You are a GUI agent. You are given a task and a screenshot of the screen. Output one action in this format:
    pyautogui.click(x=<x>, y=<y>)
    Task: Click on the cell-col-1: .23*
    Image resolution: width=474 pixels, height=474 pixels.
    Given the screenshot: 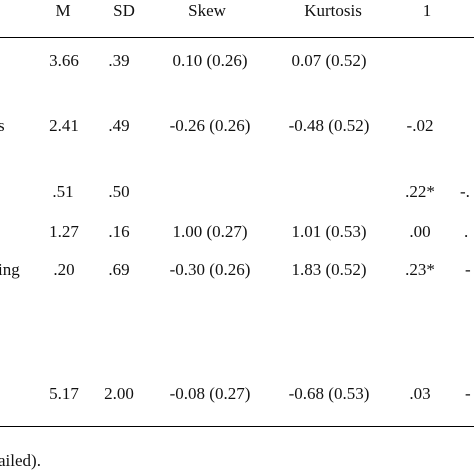 What is the action you would take?
    pyautogui.click(x=420, y=269)
    